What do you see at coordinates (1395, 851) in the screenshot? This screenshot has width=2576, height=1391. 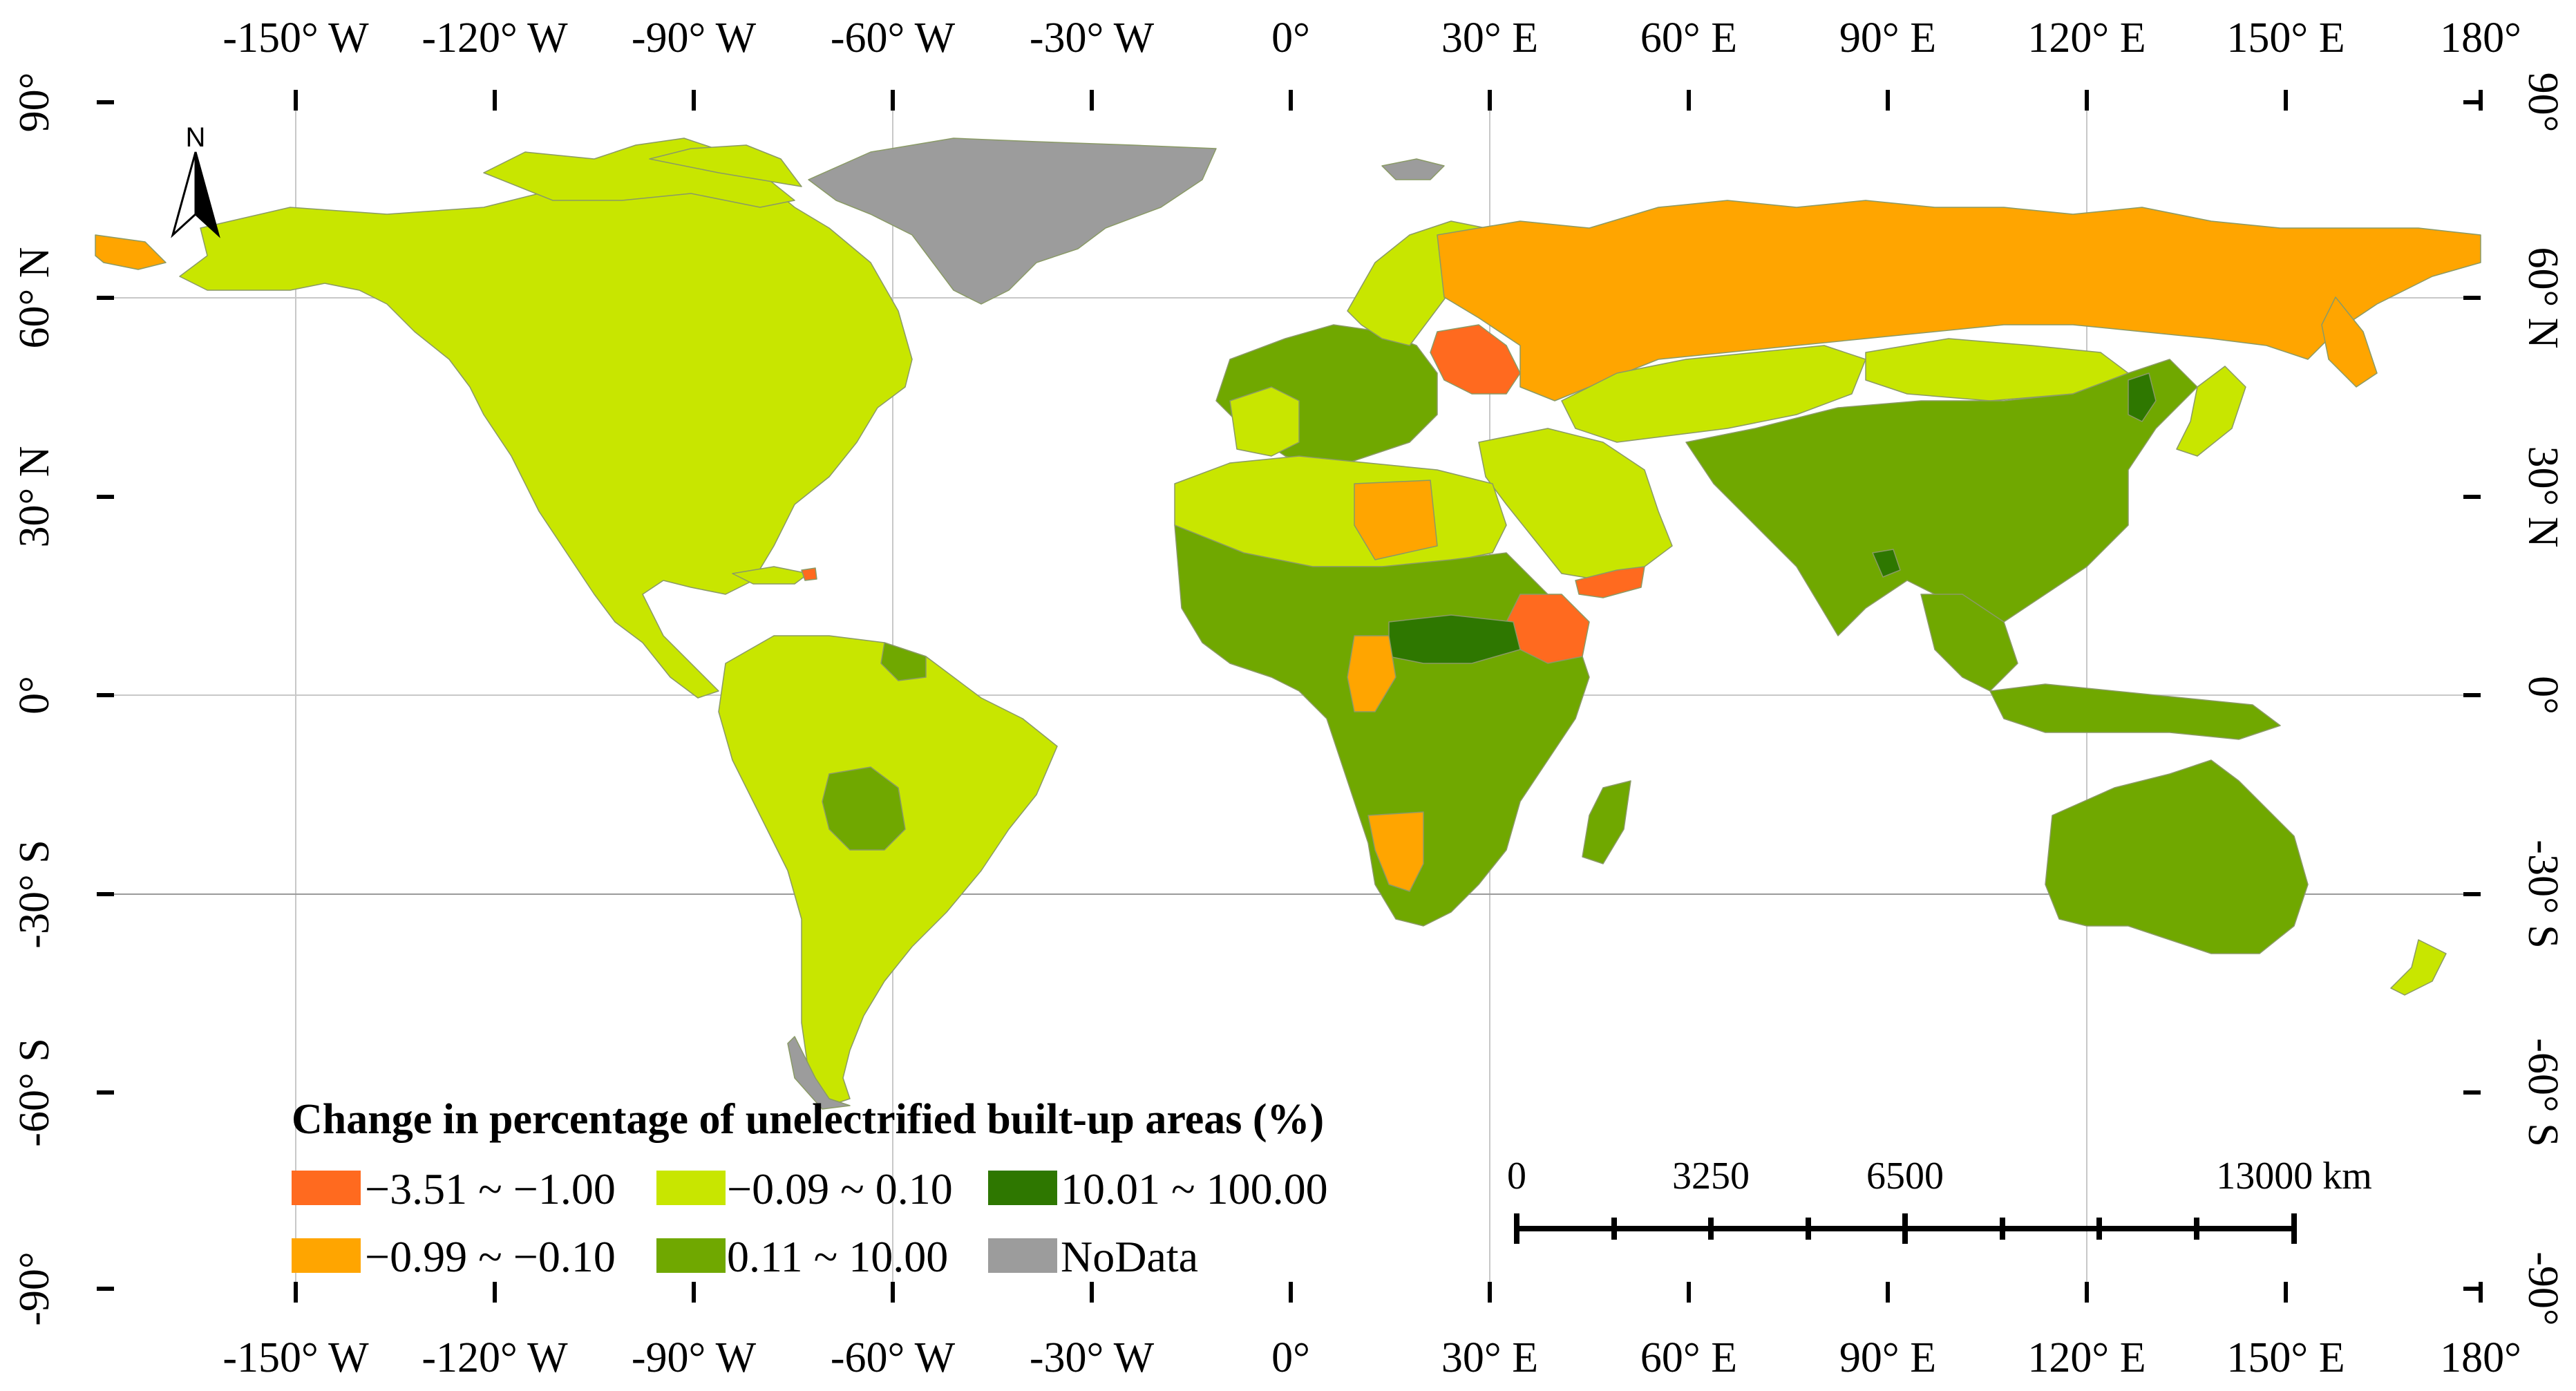 I see `namibia-region` at bounding box center [1395, 851].